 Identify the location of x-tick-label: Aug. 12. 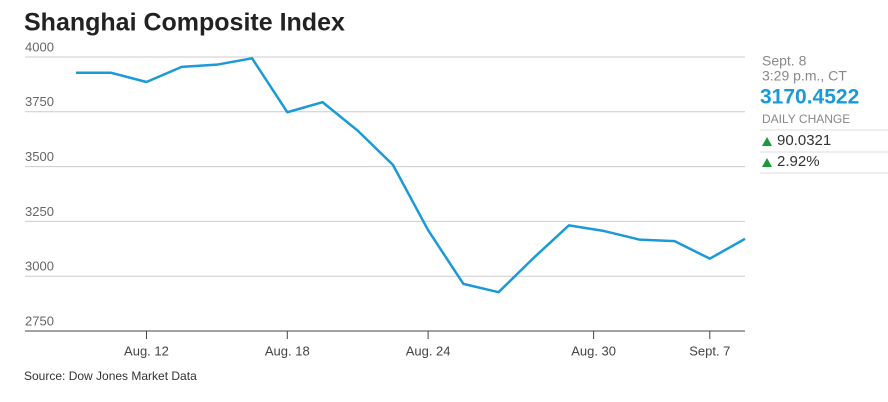
(146, 350).